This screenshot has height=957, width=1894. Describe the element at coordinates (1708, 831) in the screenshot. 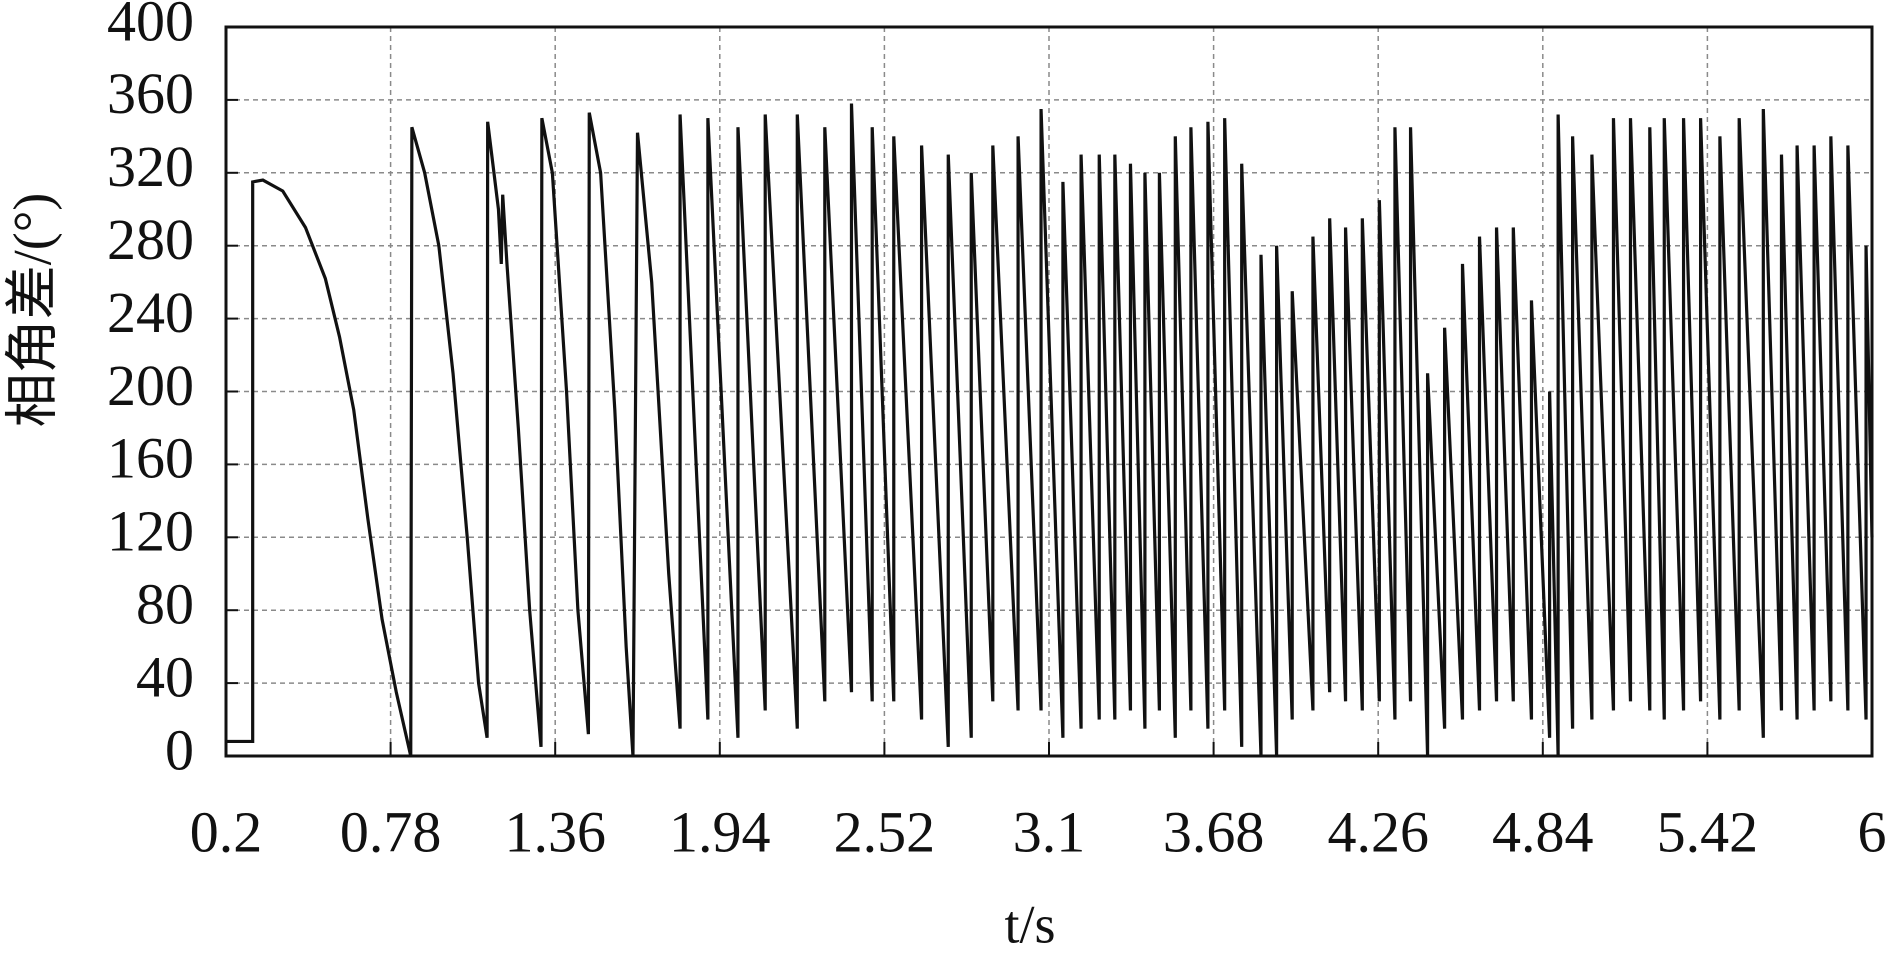

I see `x-tick-label: 5.42` at that location.